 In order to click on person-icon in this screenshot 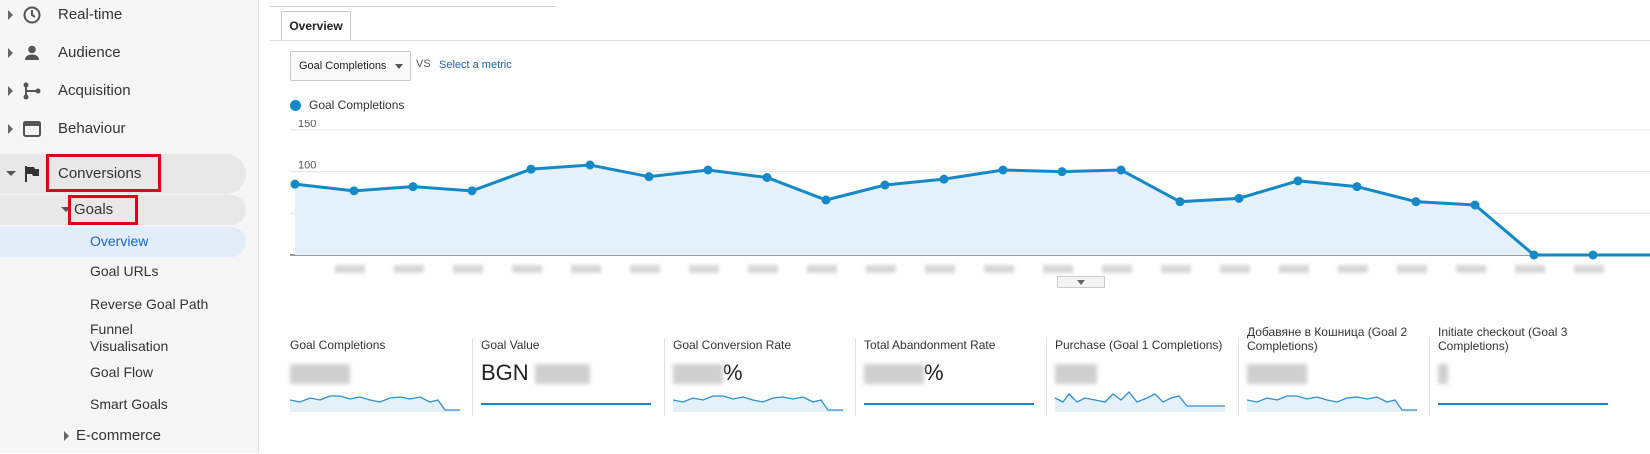, I will do `click(32, 52)`.